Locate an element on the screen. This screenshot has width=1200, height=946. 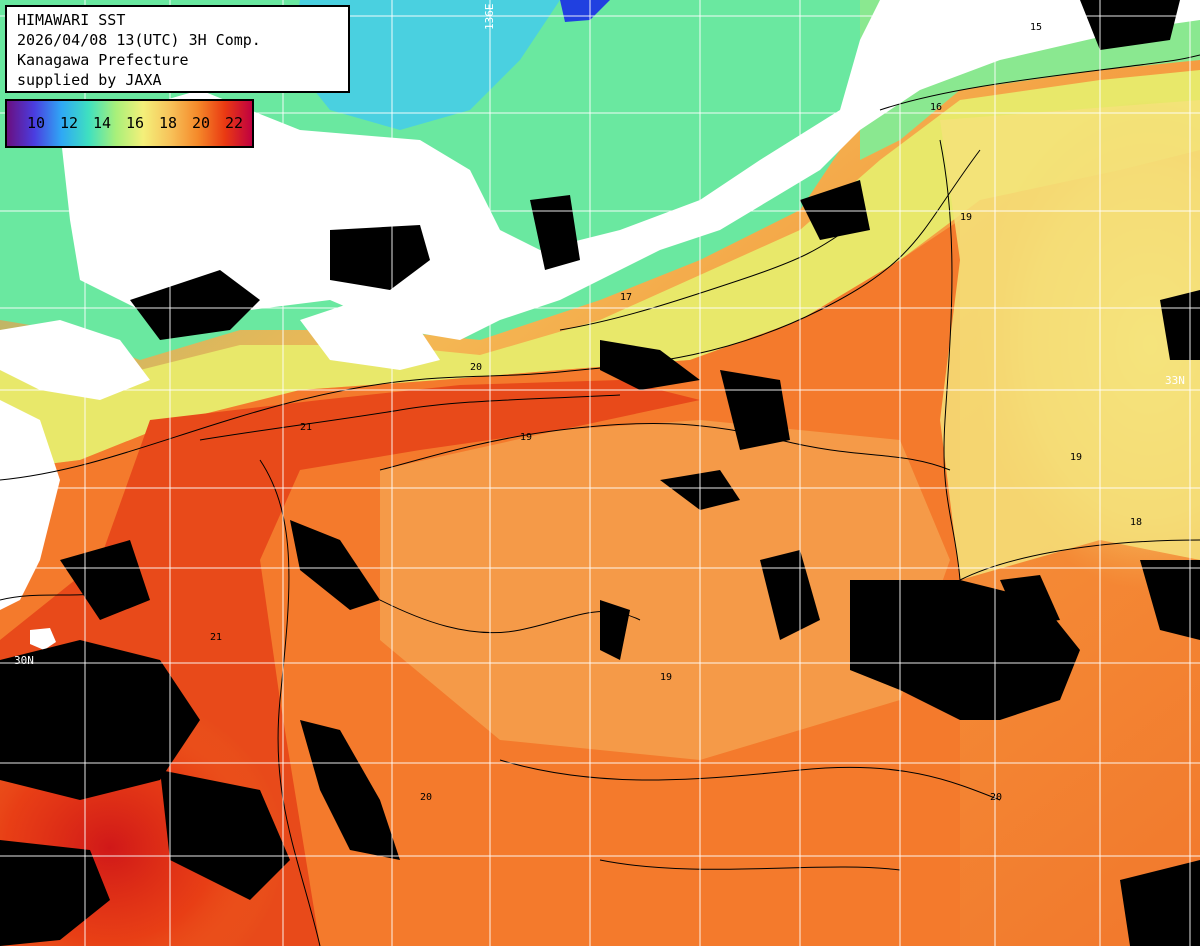
contour-label: 15 is located at coordinates (1036, 27).